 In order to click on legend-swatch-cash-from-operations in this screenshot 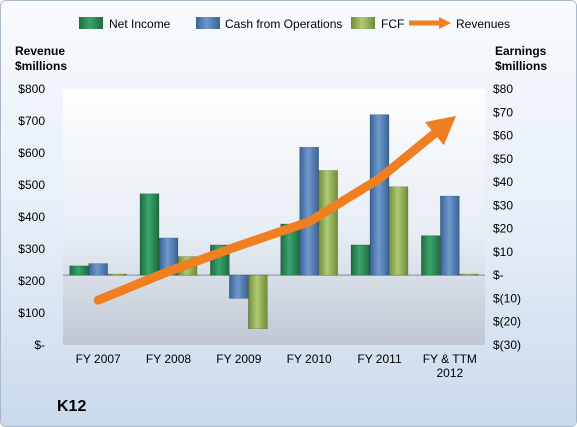, I will do `click(208, 23)`.